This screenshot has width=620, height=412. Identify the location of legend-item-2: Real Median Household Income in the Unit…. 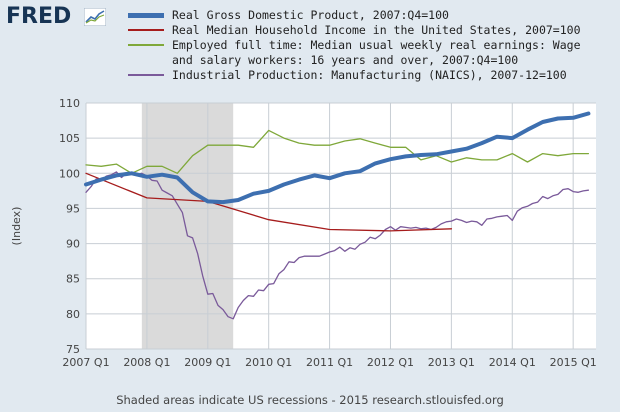
(368, 30).